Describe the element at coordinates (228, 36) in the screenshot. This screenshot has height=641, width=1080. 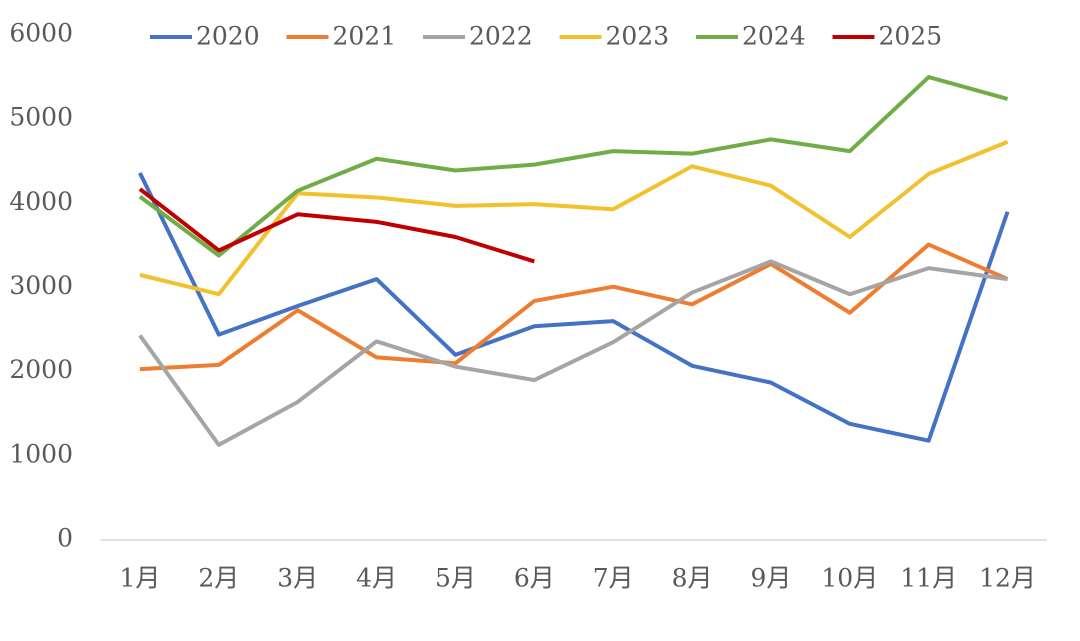
I see `legend-label: 2020` at that location.